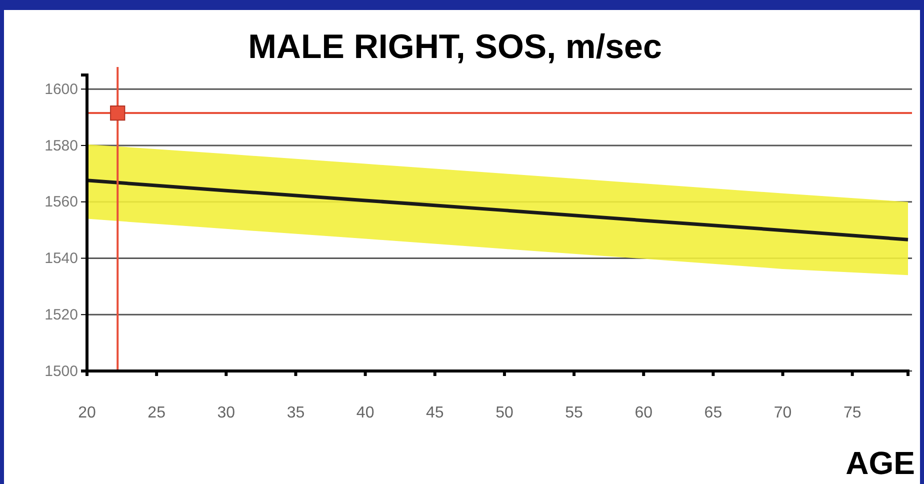 The width and height of the screenshot is (924, 484). Describe the element at coordinates (435, 413) in the screenshot. I see `x-tick-label: 45` at that location.